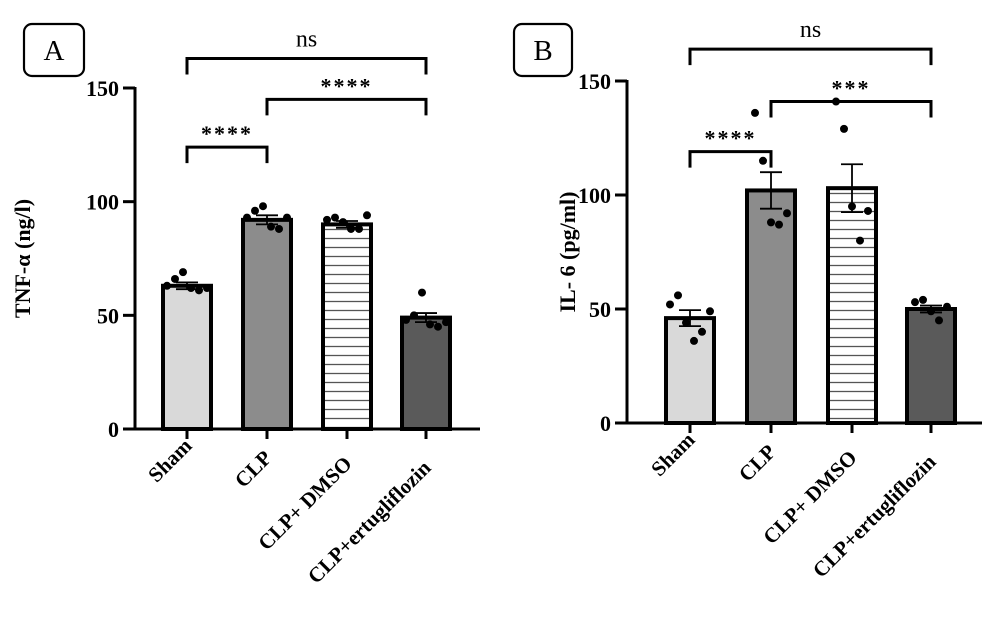  Describe the element at coordinates (22, 258) in the screenshot. I see `y-axis-label: TNF-α (ng/l)` at that location.